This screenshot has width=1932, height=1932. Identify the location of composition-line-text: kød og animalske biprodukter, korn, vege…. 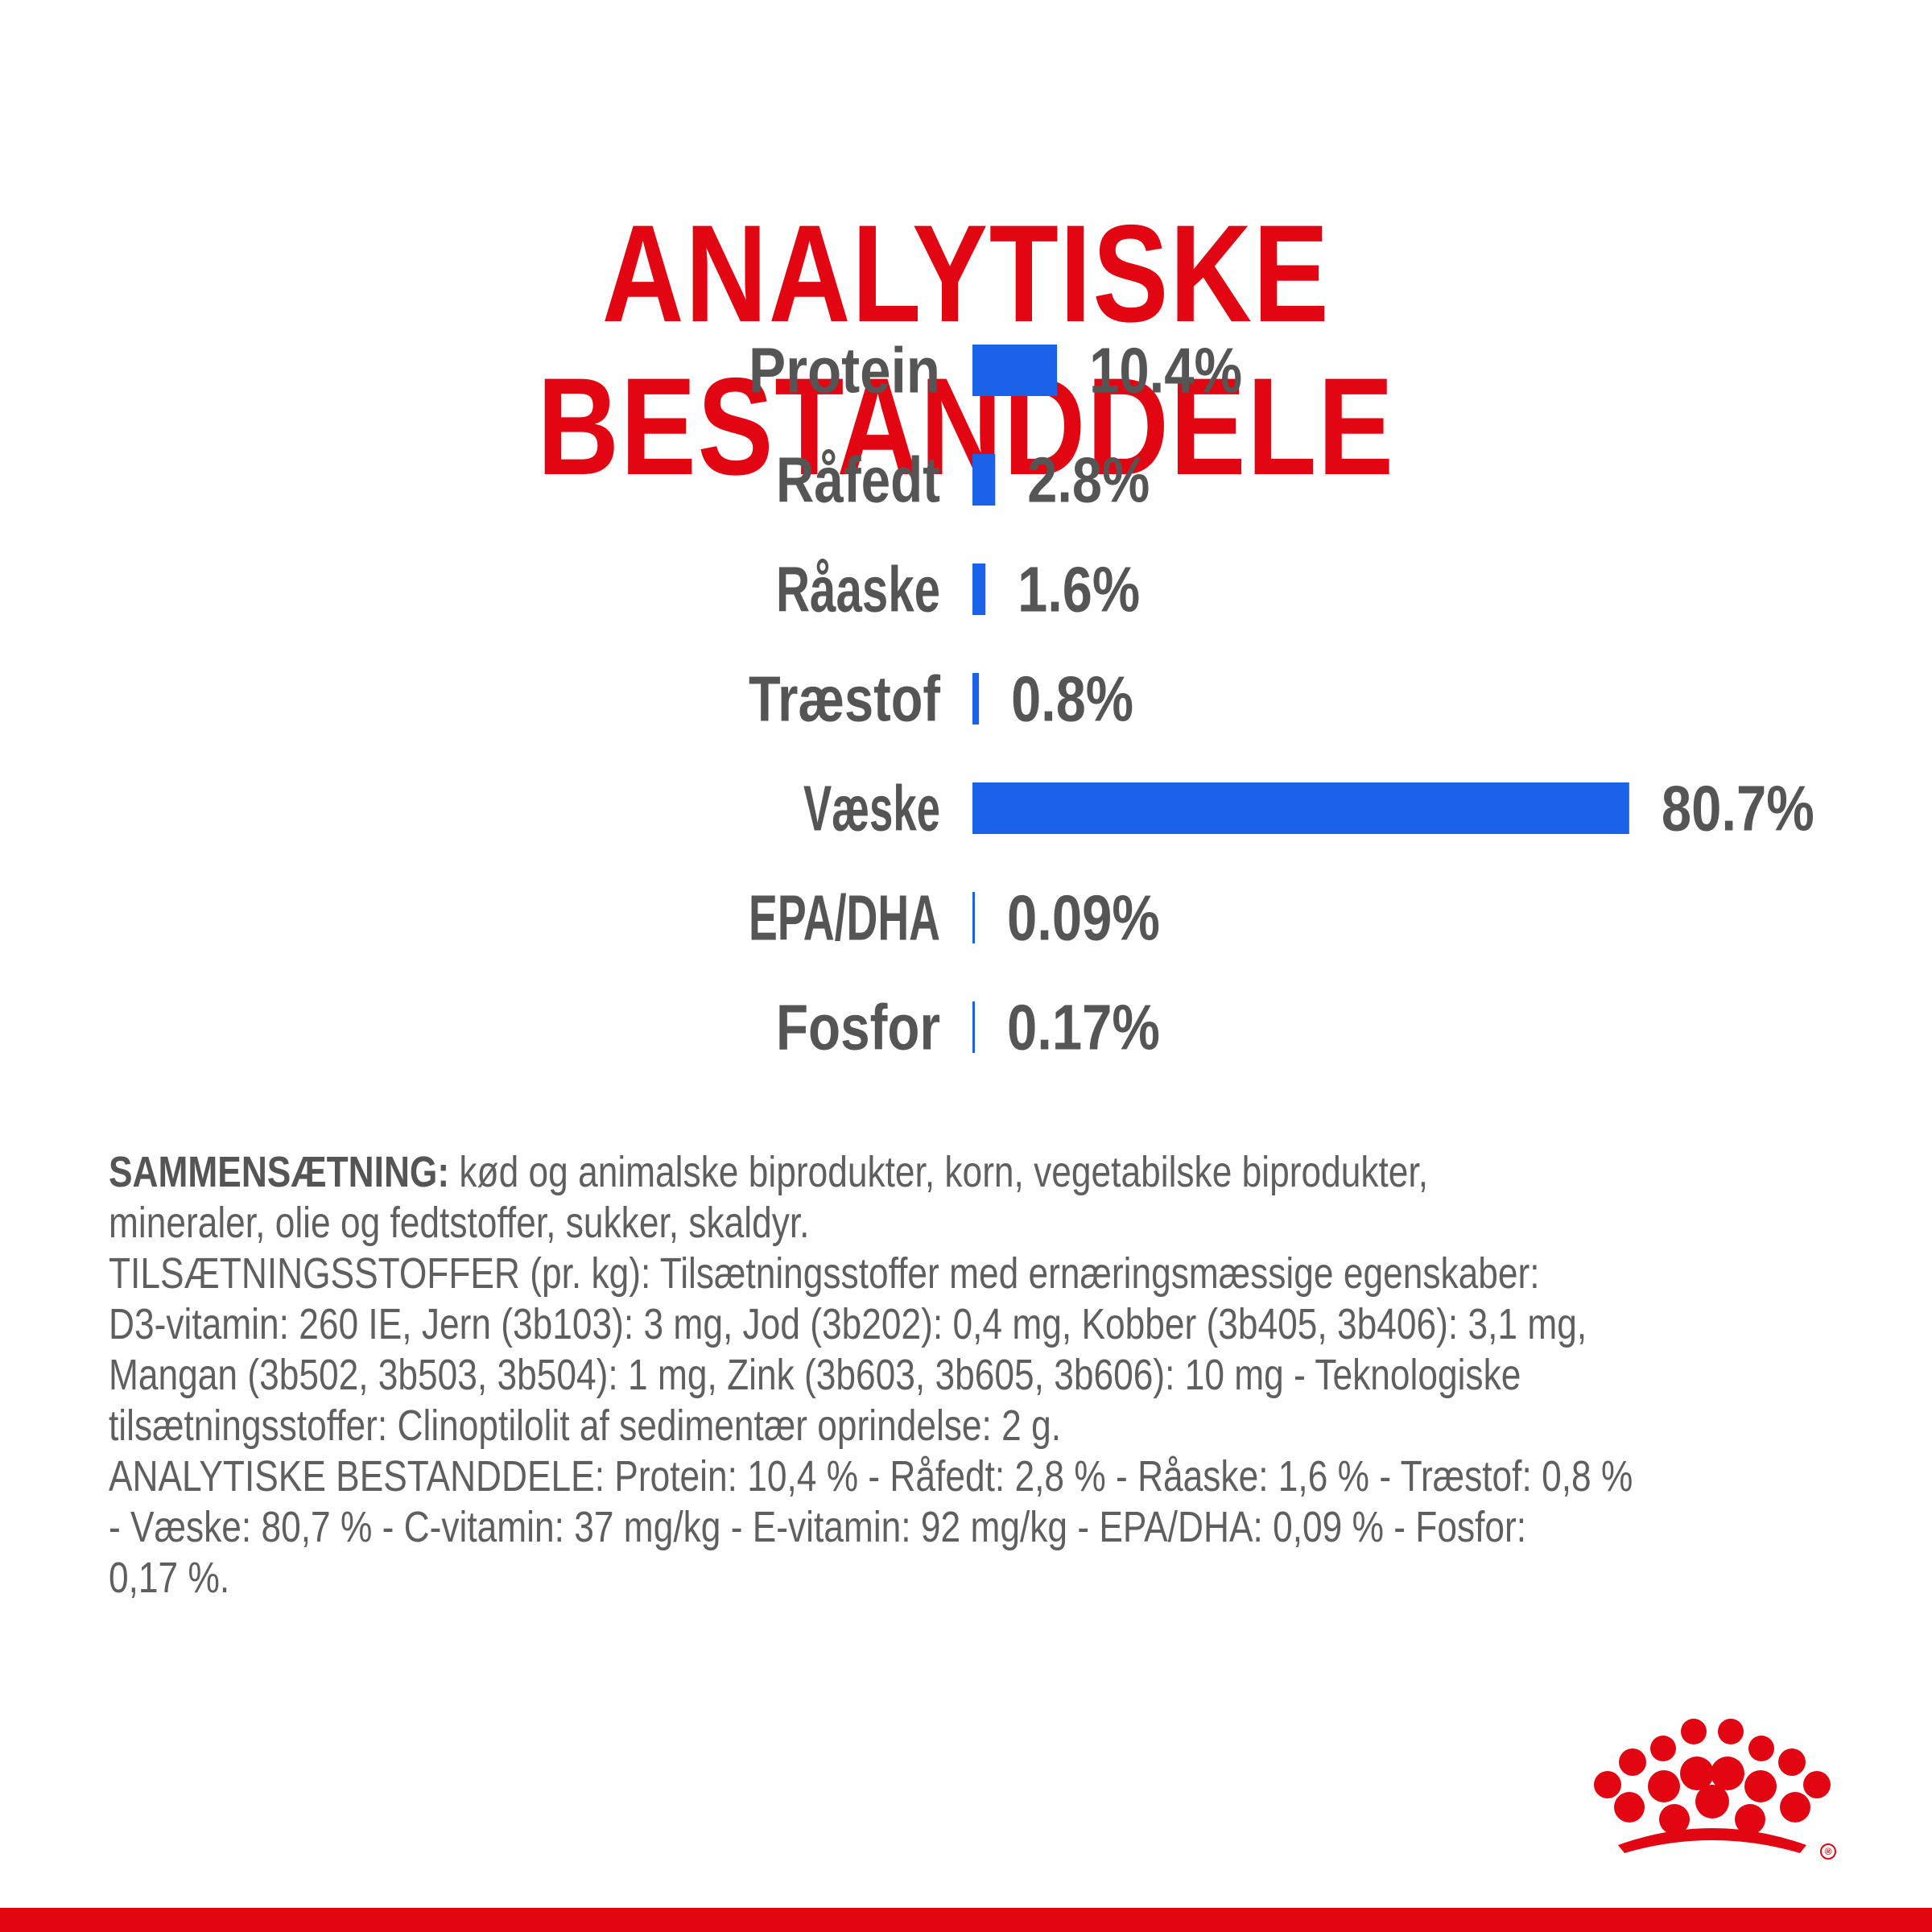
(939, 1172).